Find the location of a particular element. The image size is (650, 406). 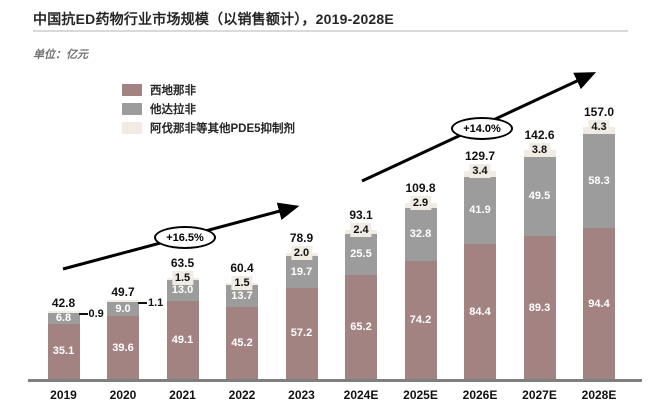

x-axis-tick-2023: 2023 is located at coordinates (301, 395).